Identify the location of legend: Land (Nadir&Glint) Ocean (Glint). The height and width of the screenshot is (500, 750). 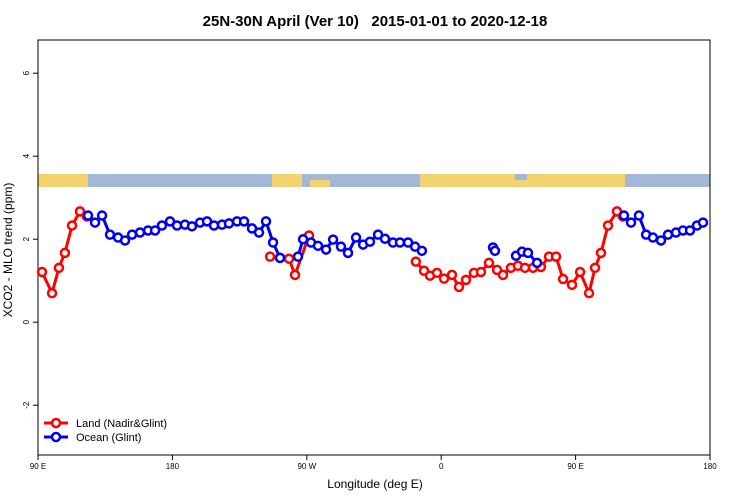
(105, 430).